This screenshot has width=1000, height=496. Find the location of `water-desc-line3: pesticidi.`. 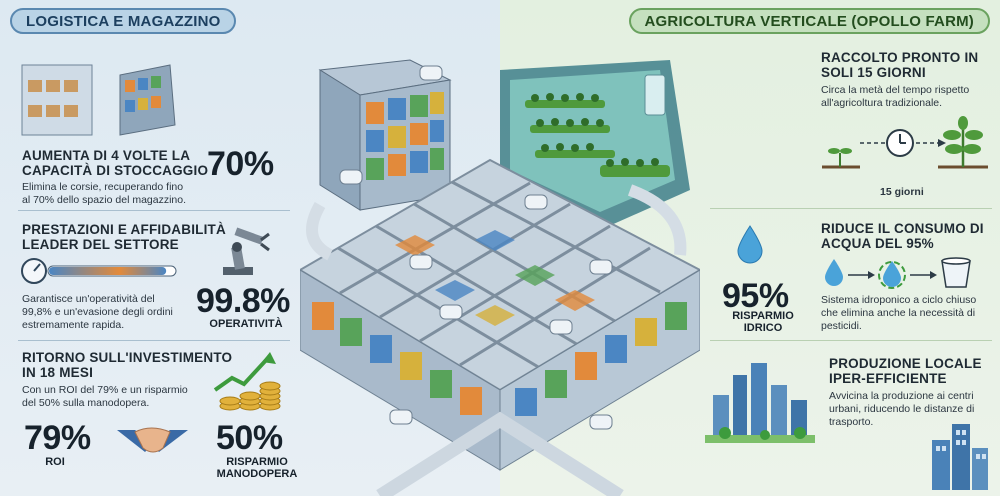

water-desc-line3: pesticidi. is located at coordinates (841, 326).